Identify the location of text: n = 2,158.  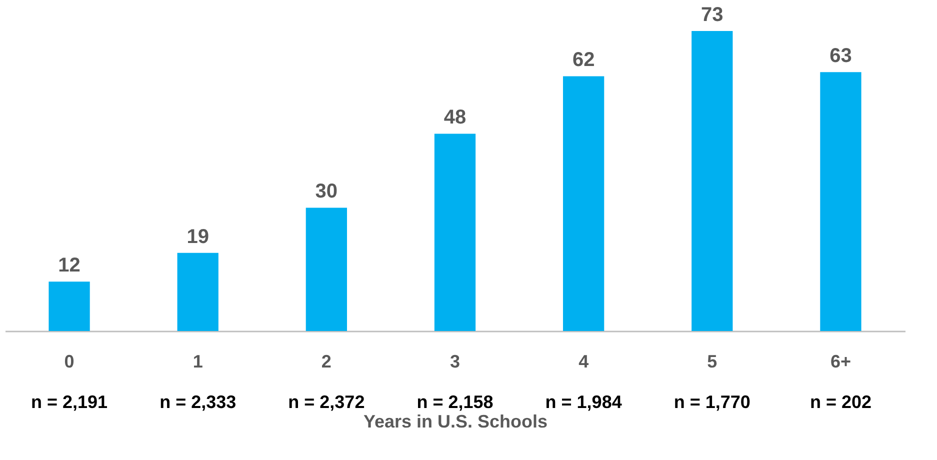
(455, 402).